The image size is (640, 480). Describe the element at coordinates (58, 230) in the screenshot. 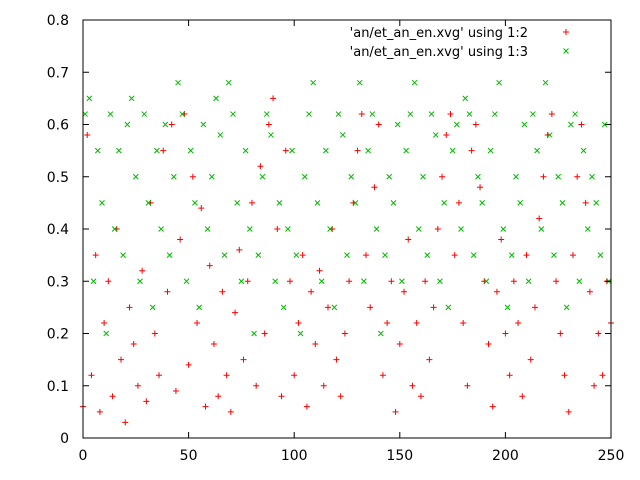

I see `y-tick-label: 0.4` at that location.